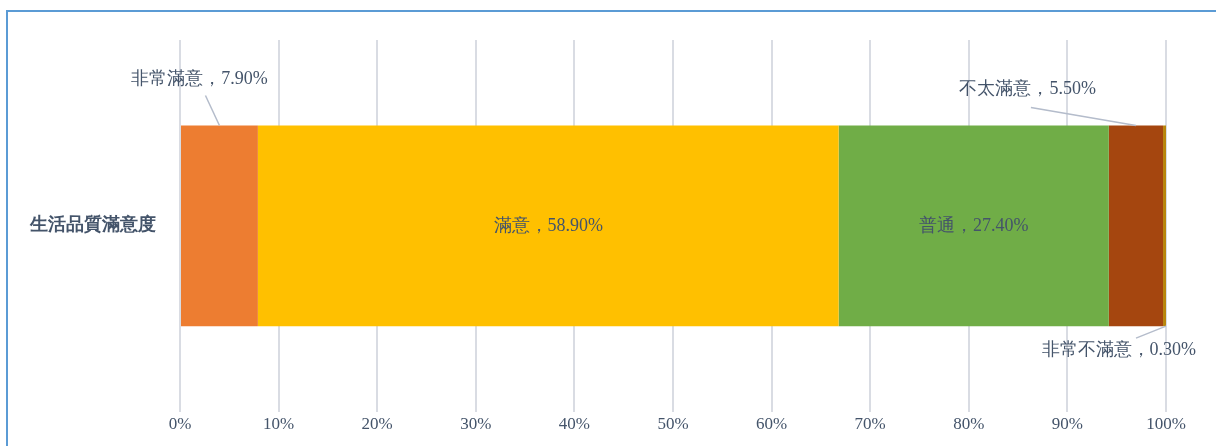  I want to click on x-tick-label: 60%, so click(772, 424).